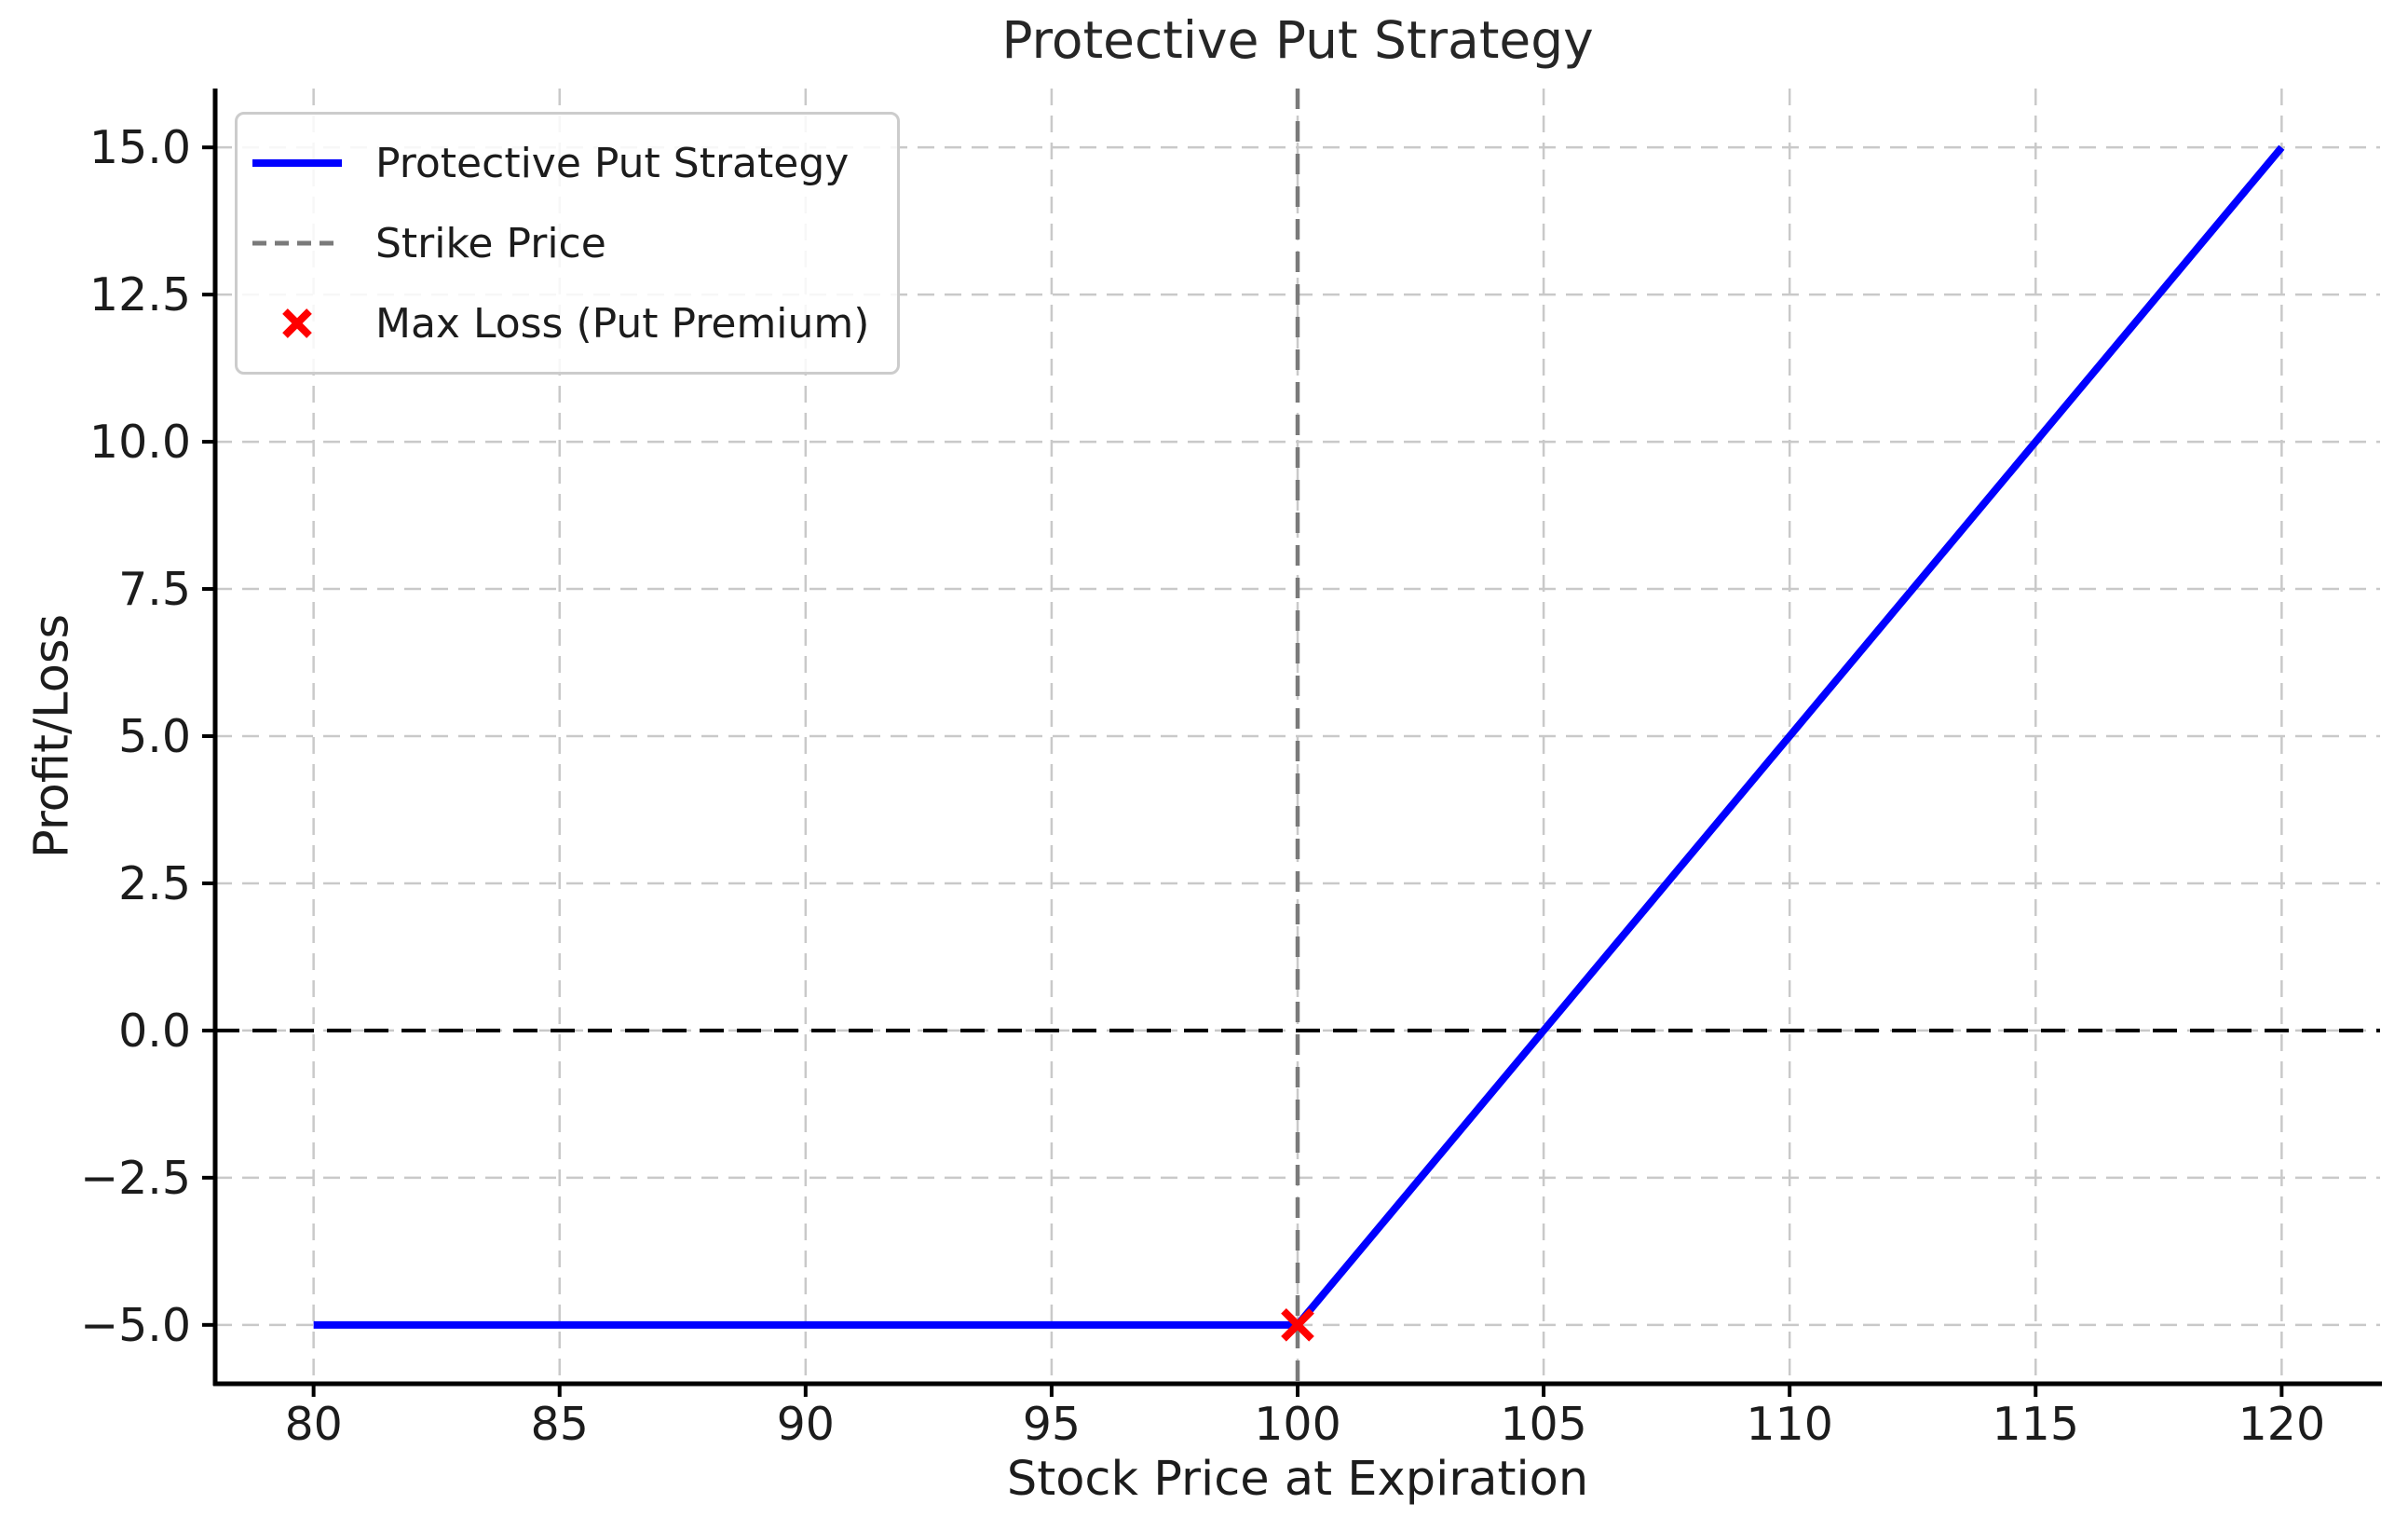 This screenshot has height=1531, width=2408. I want to click on x-tick-label: 80, so click(313, 1424).